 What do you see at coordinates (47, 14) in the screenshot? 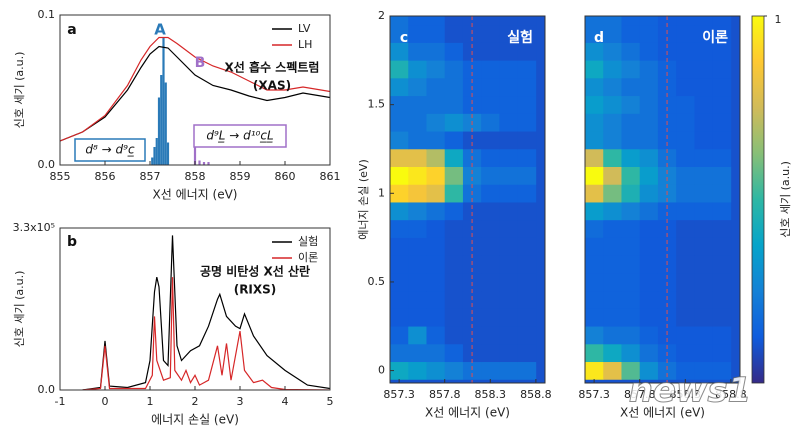
I see `y-tick-label: 0.1` at bounding box center [47, 14].